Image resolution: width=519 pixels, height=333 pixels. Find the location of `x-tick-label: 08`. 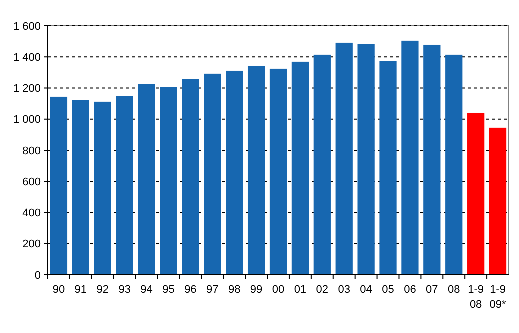

x-tick-label: 08 is located at coordinates (454, 290).